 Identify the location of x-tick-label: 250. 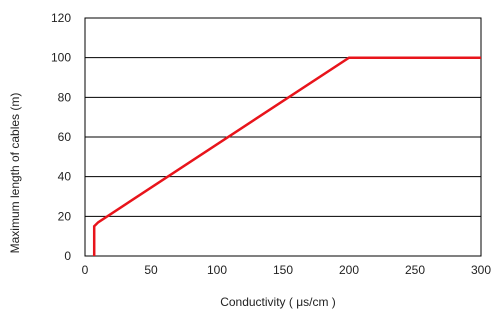
(415, 270).